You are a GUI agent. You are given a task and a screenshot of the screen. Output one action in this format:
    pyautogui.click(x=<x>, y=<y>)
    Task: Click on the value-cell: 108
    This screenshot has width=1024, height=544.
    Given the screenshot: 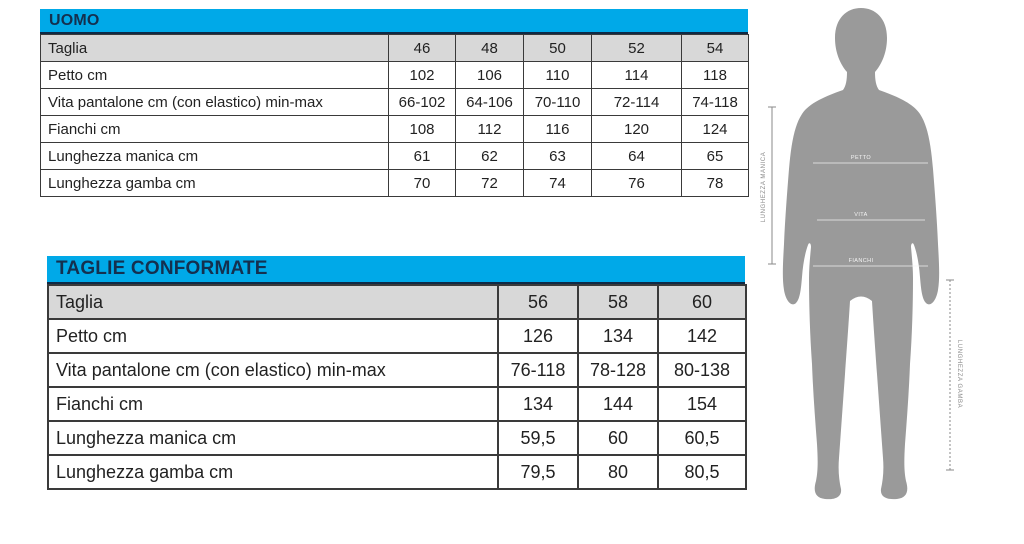 What is the action you would take?
    pyautogui.click(x=422, y=129)
    